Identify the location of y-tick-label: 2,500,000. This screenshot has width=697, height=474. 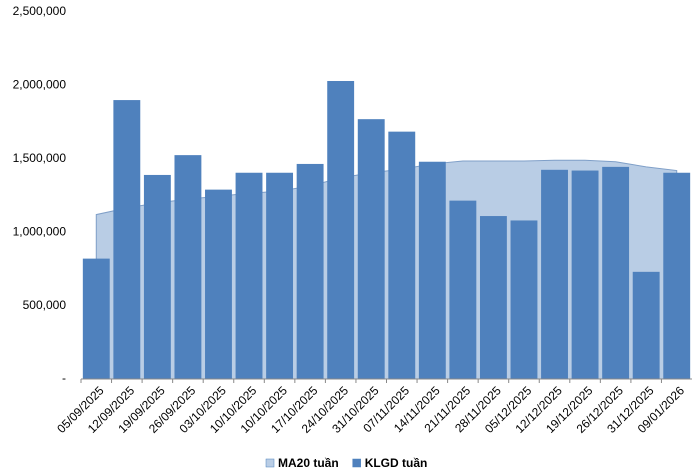
(40, 11).